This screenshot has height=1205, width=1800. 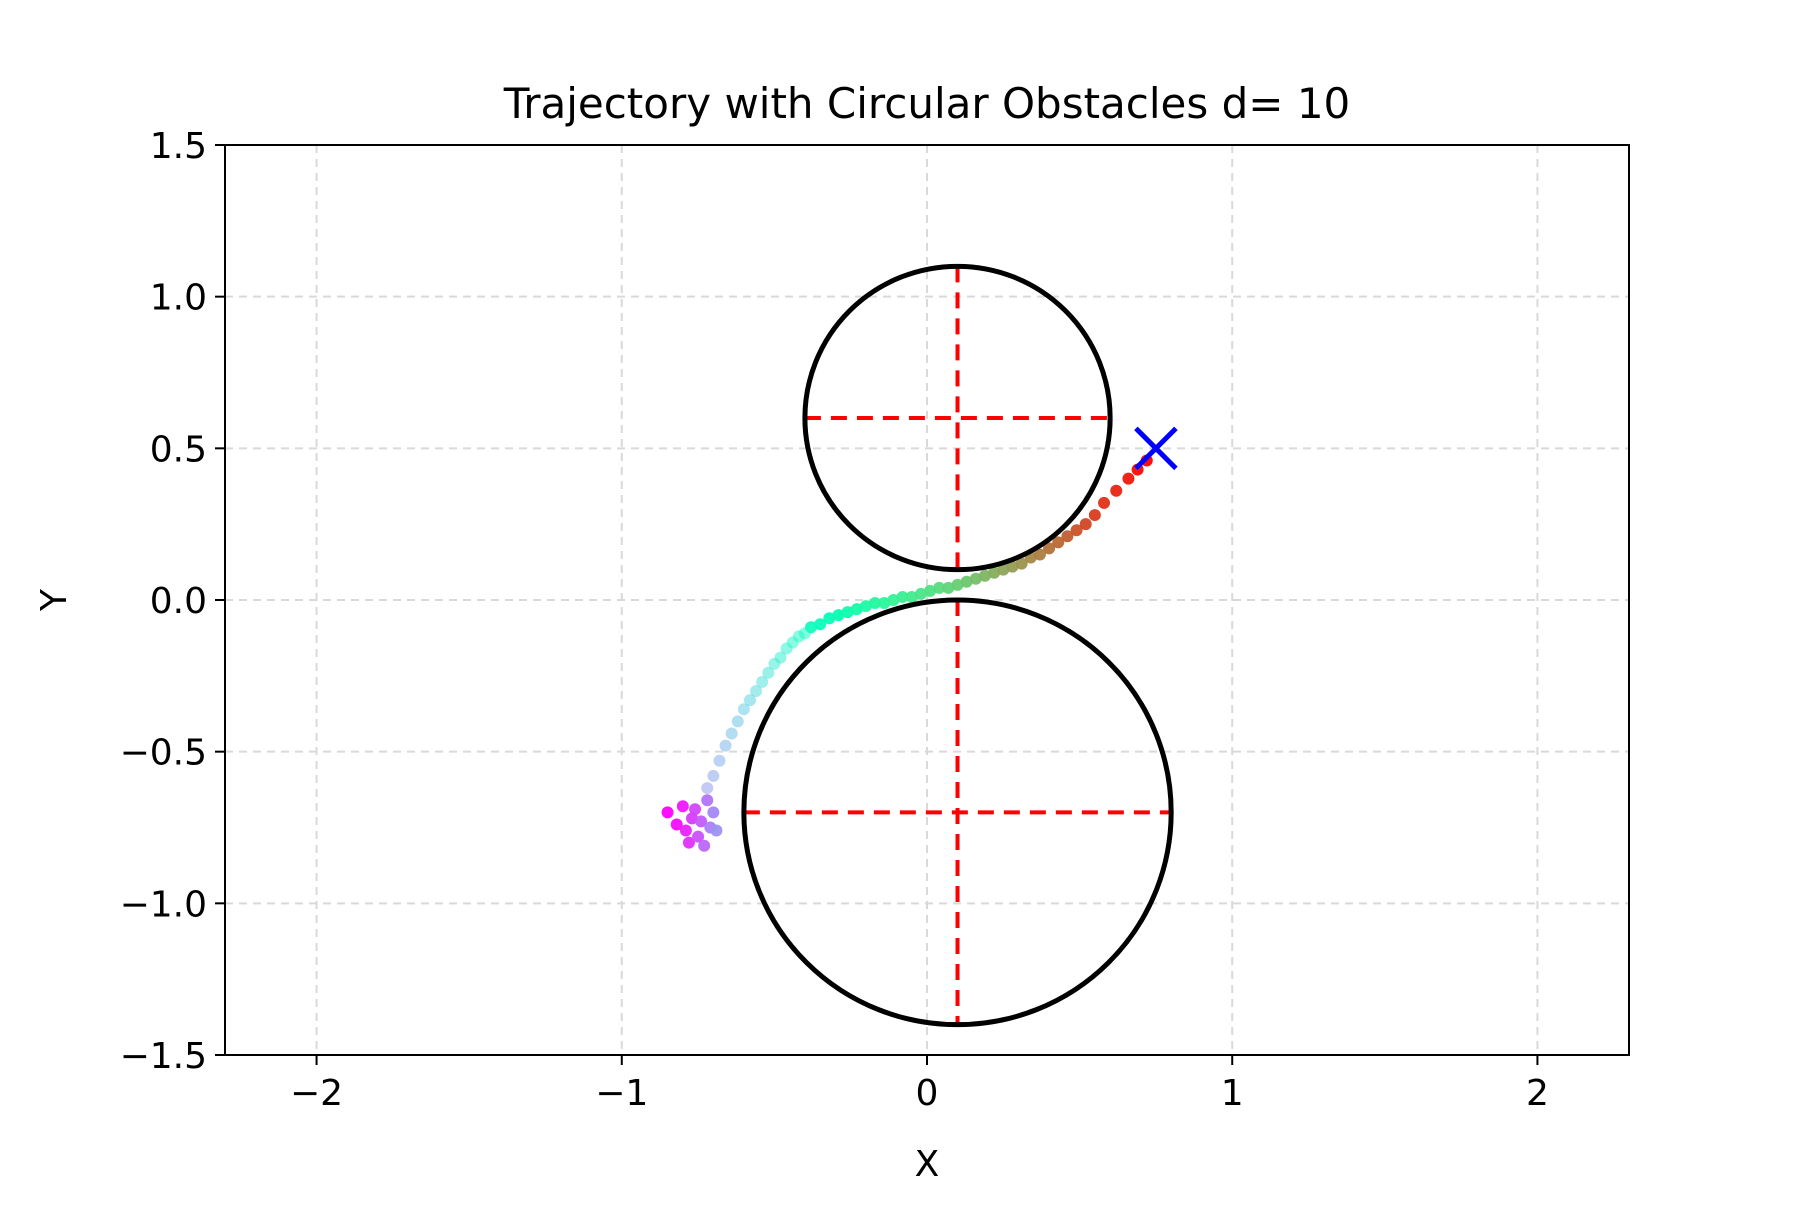 What do you see at coordinates (163, 1056) in the screenshot?
I see `y-tick-label: −1.5` at bounding box center [163, 1056].